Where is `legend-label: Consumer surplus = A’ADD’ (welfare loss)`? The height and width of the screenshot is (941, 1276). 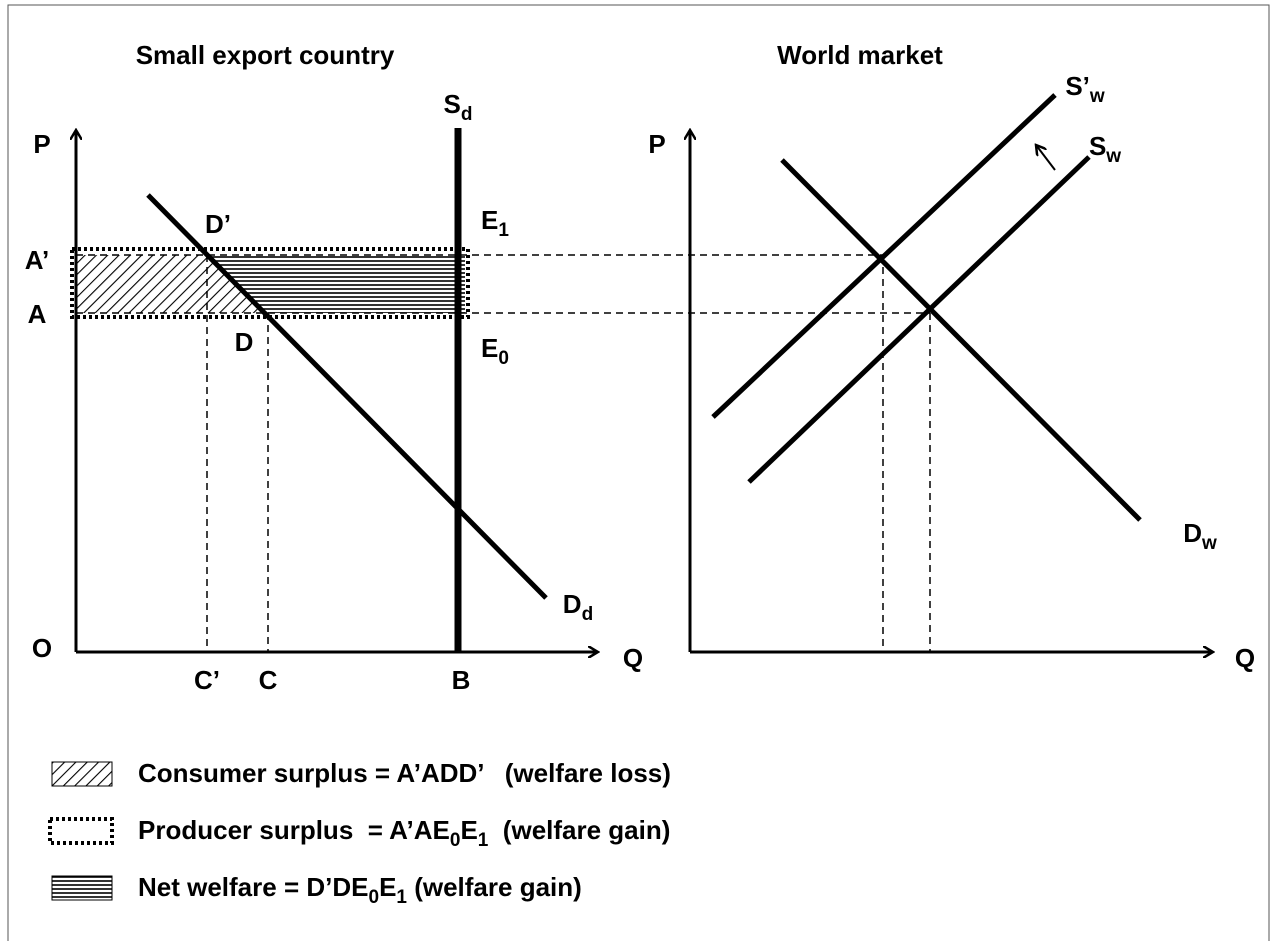
legend-label: Consumer surplus = A’ADD’ (welfare loss) is located at coordinates (404, 773).